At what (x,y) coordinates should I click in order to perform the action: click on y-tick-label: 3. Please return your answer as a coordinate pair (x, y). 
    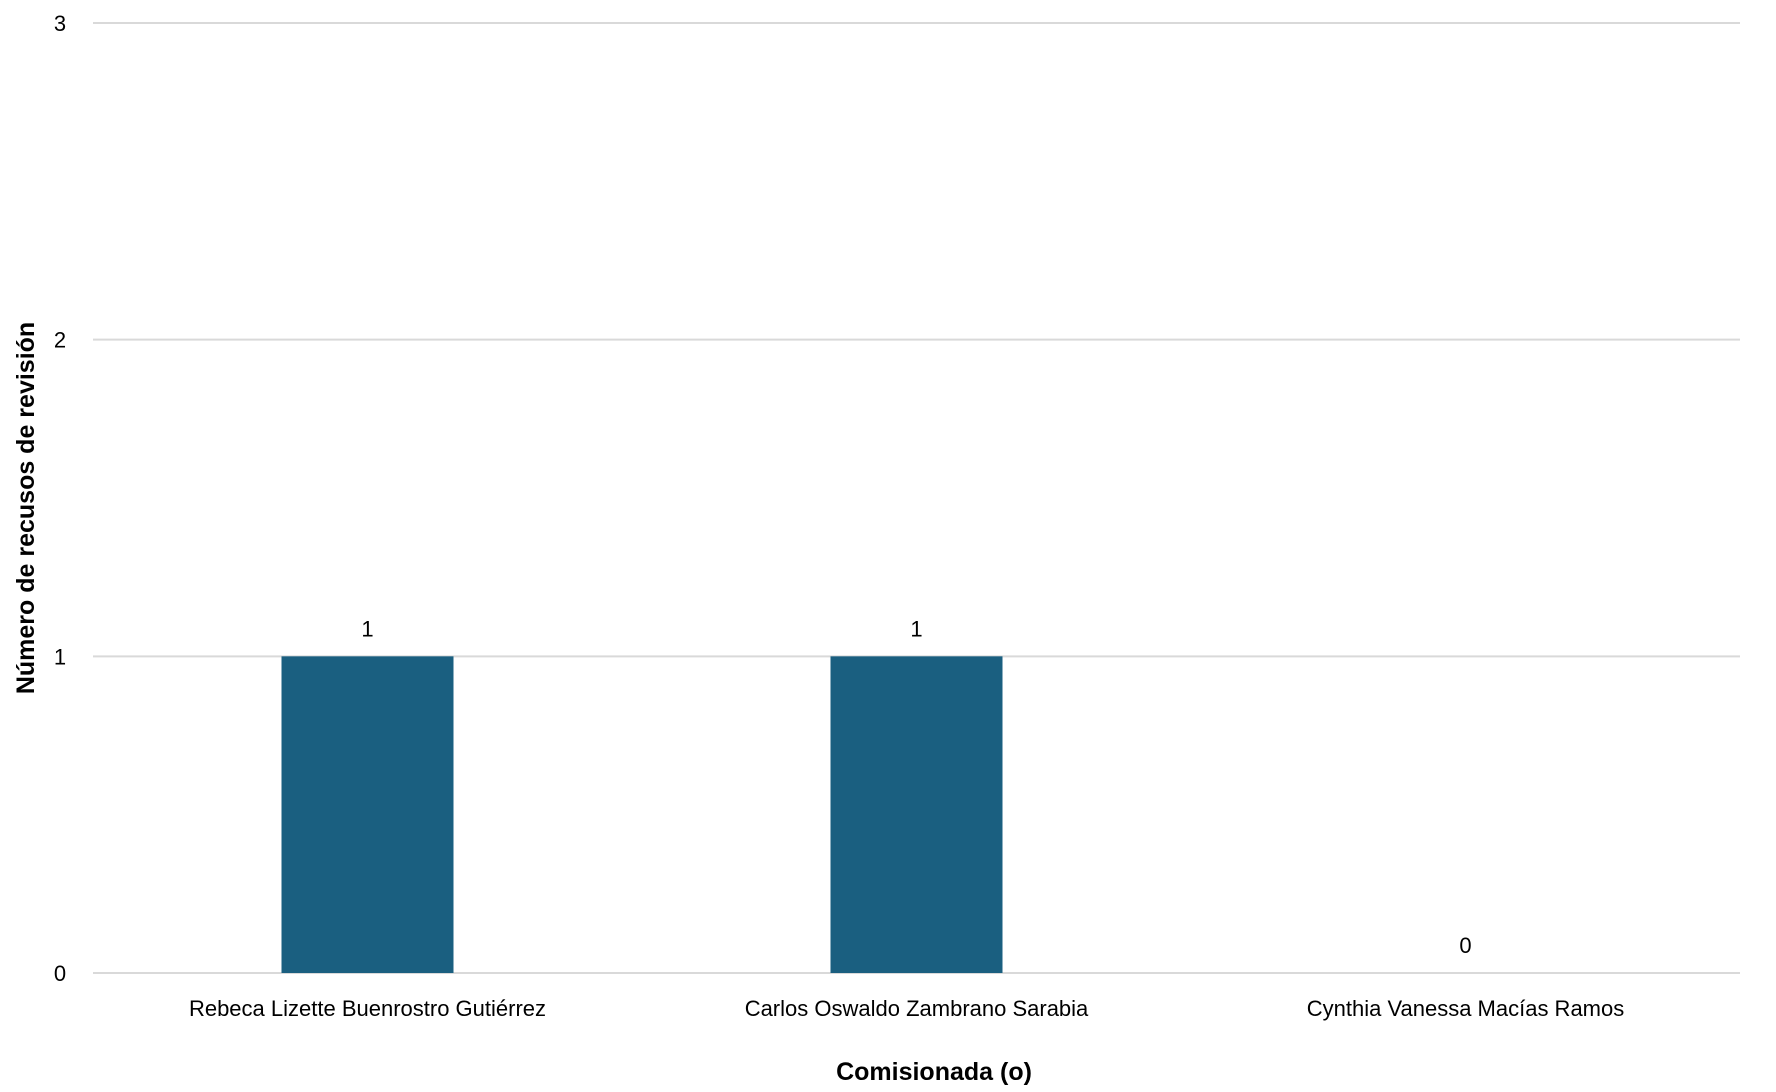
    Looking at the image, I should click on (60, 23).